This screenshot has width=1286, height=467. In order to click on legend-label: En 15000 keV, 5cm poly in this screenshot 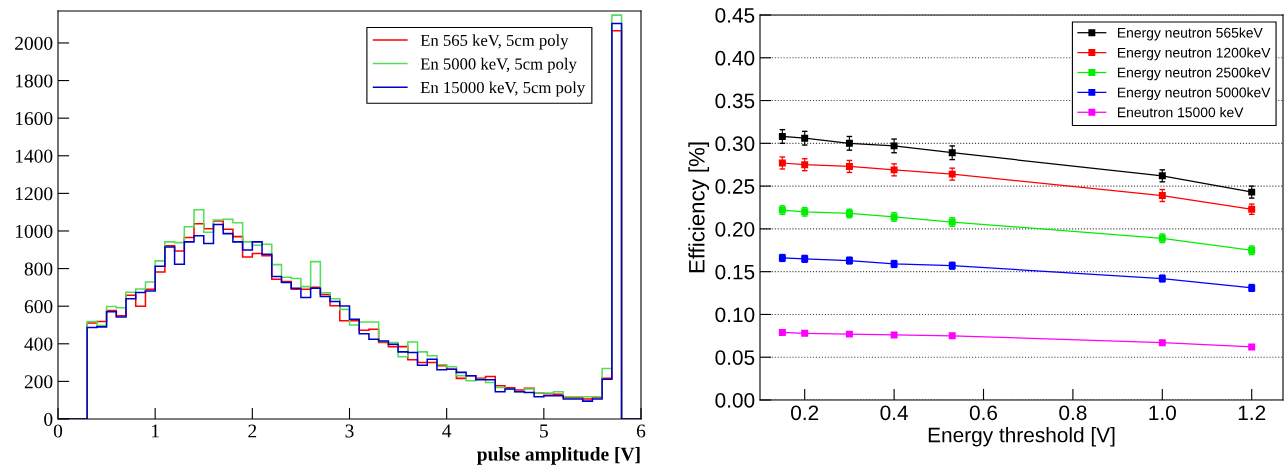, I will do `click(503, 89)`.